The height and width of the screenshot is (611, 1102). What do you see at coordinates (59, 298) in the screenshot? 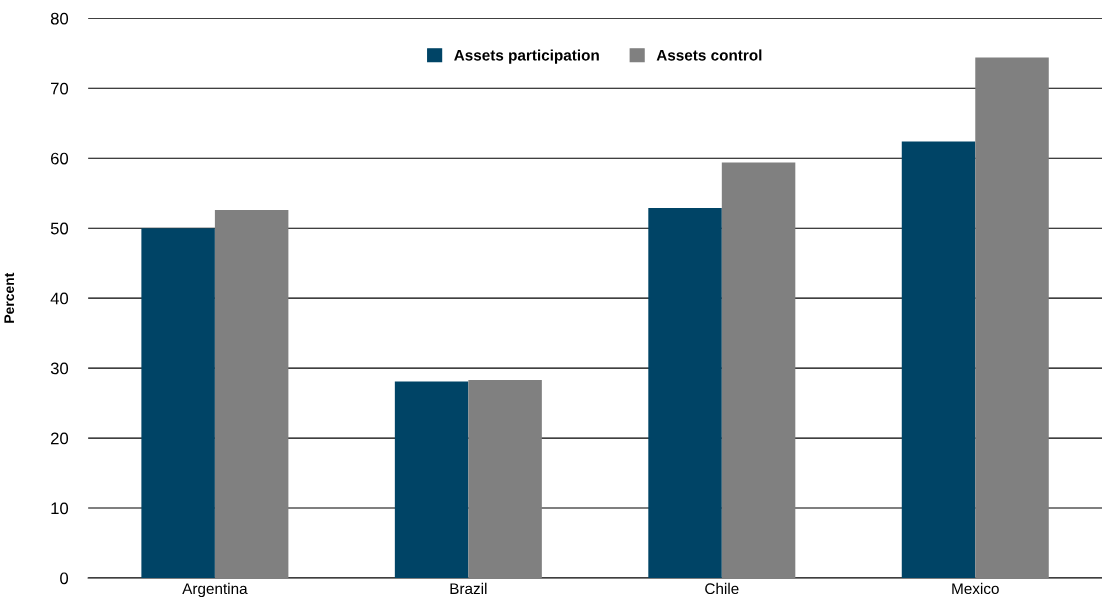
I see `y-tick-label: 40` at bounding box center [59, 298].